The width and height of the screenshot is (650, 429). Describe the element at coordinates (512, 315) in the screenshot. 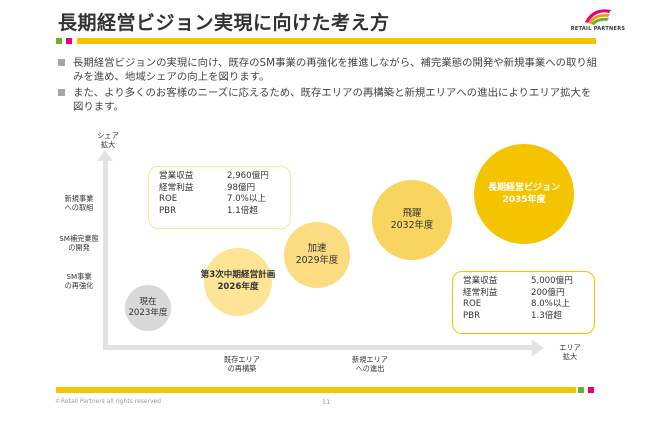

I see `target-row: PBR 1.3倍超` at that location.